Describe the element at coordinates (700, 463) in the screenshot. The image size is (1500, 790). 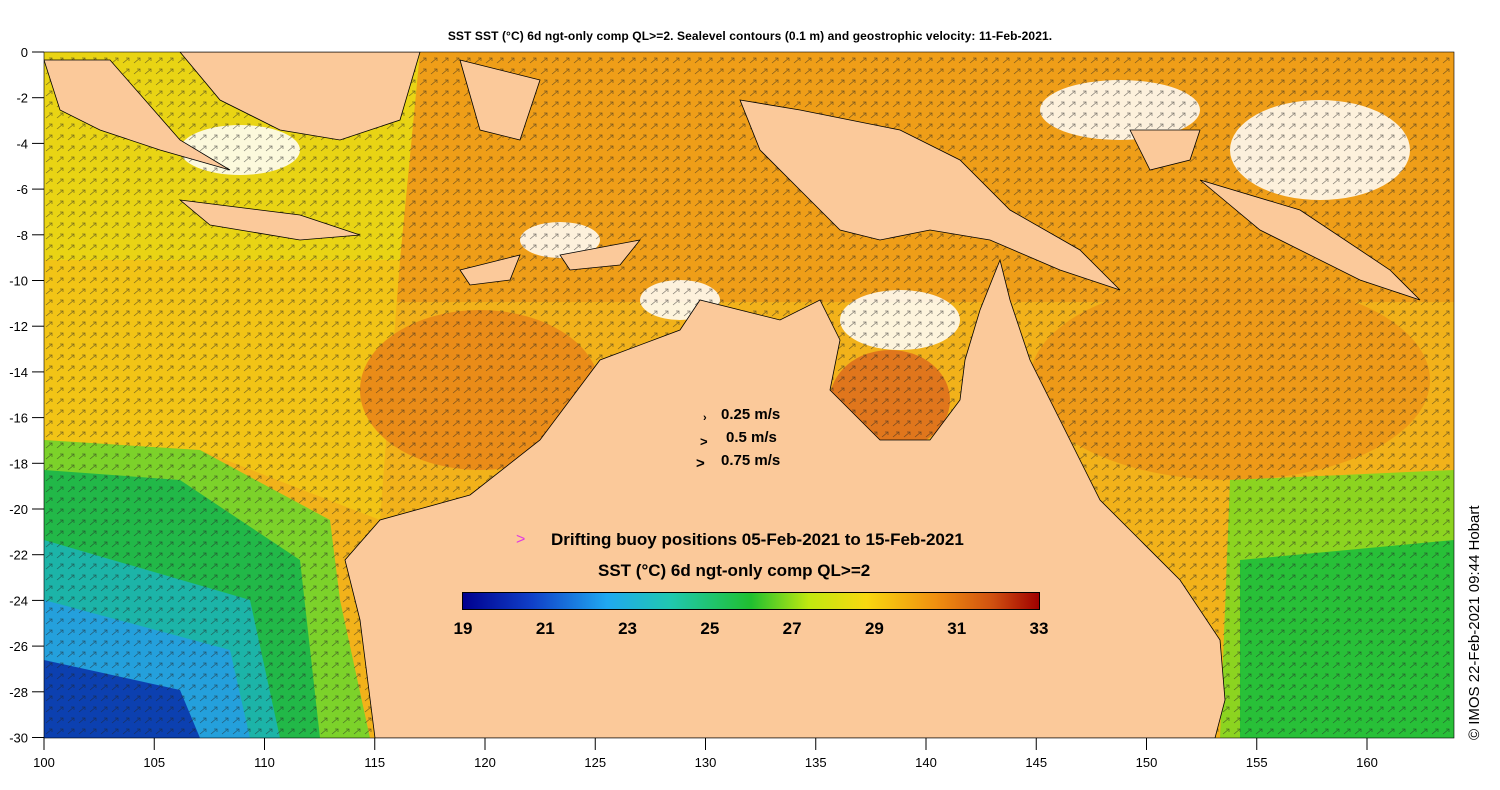
I see `velocity-arrow-large: >` at that location.